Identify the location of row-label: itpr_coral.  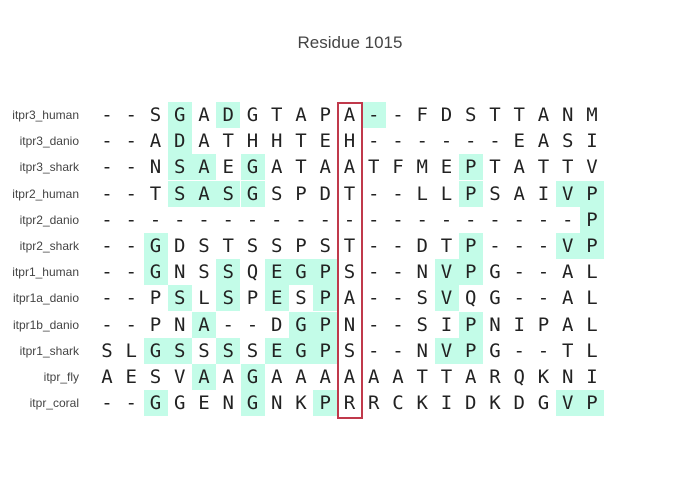
(54, 403).